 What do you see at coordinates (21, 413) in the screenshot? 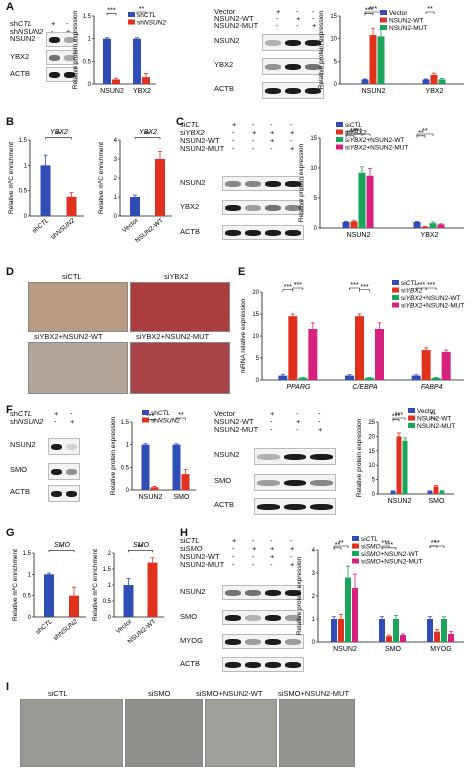
I see `blot-condition-label: shCTL` at bounding box center [21, 413].